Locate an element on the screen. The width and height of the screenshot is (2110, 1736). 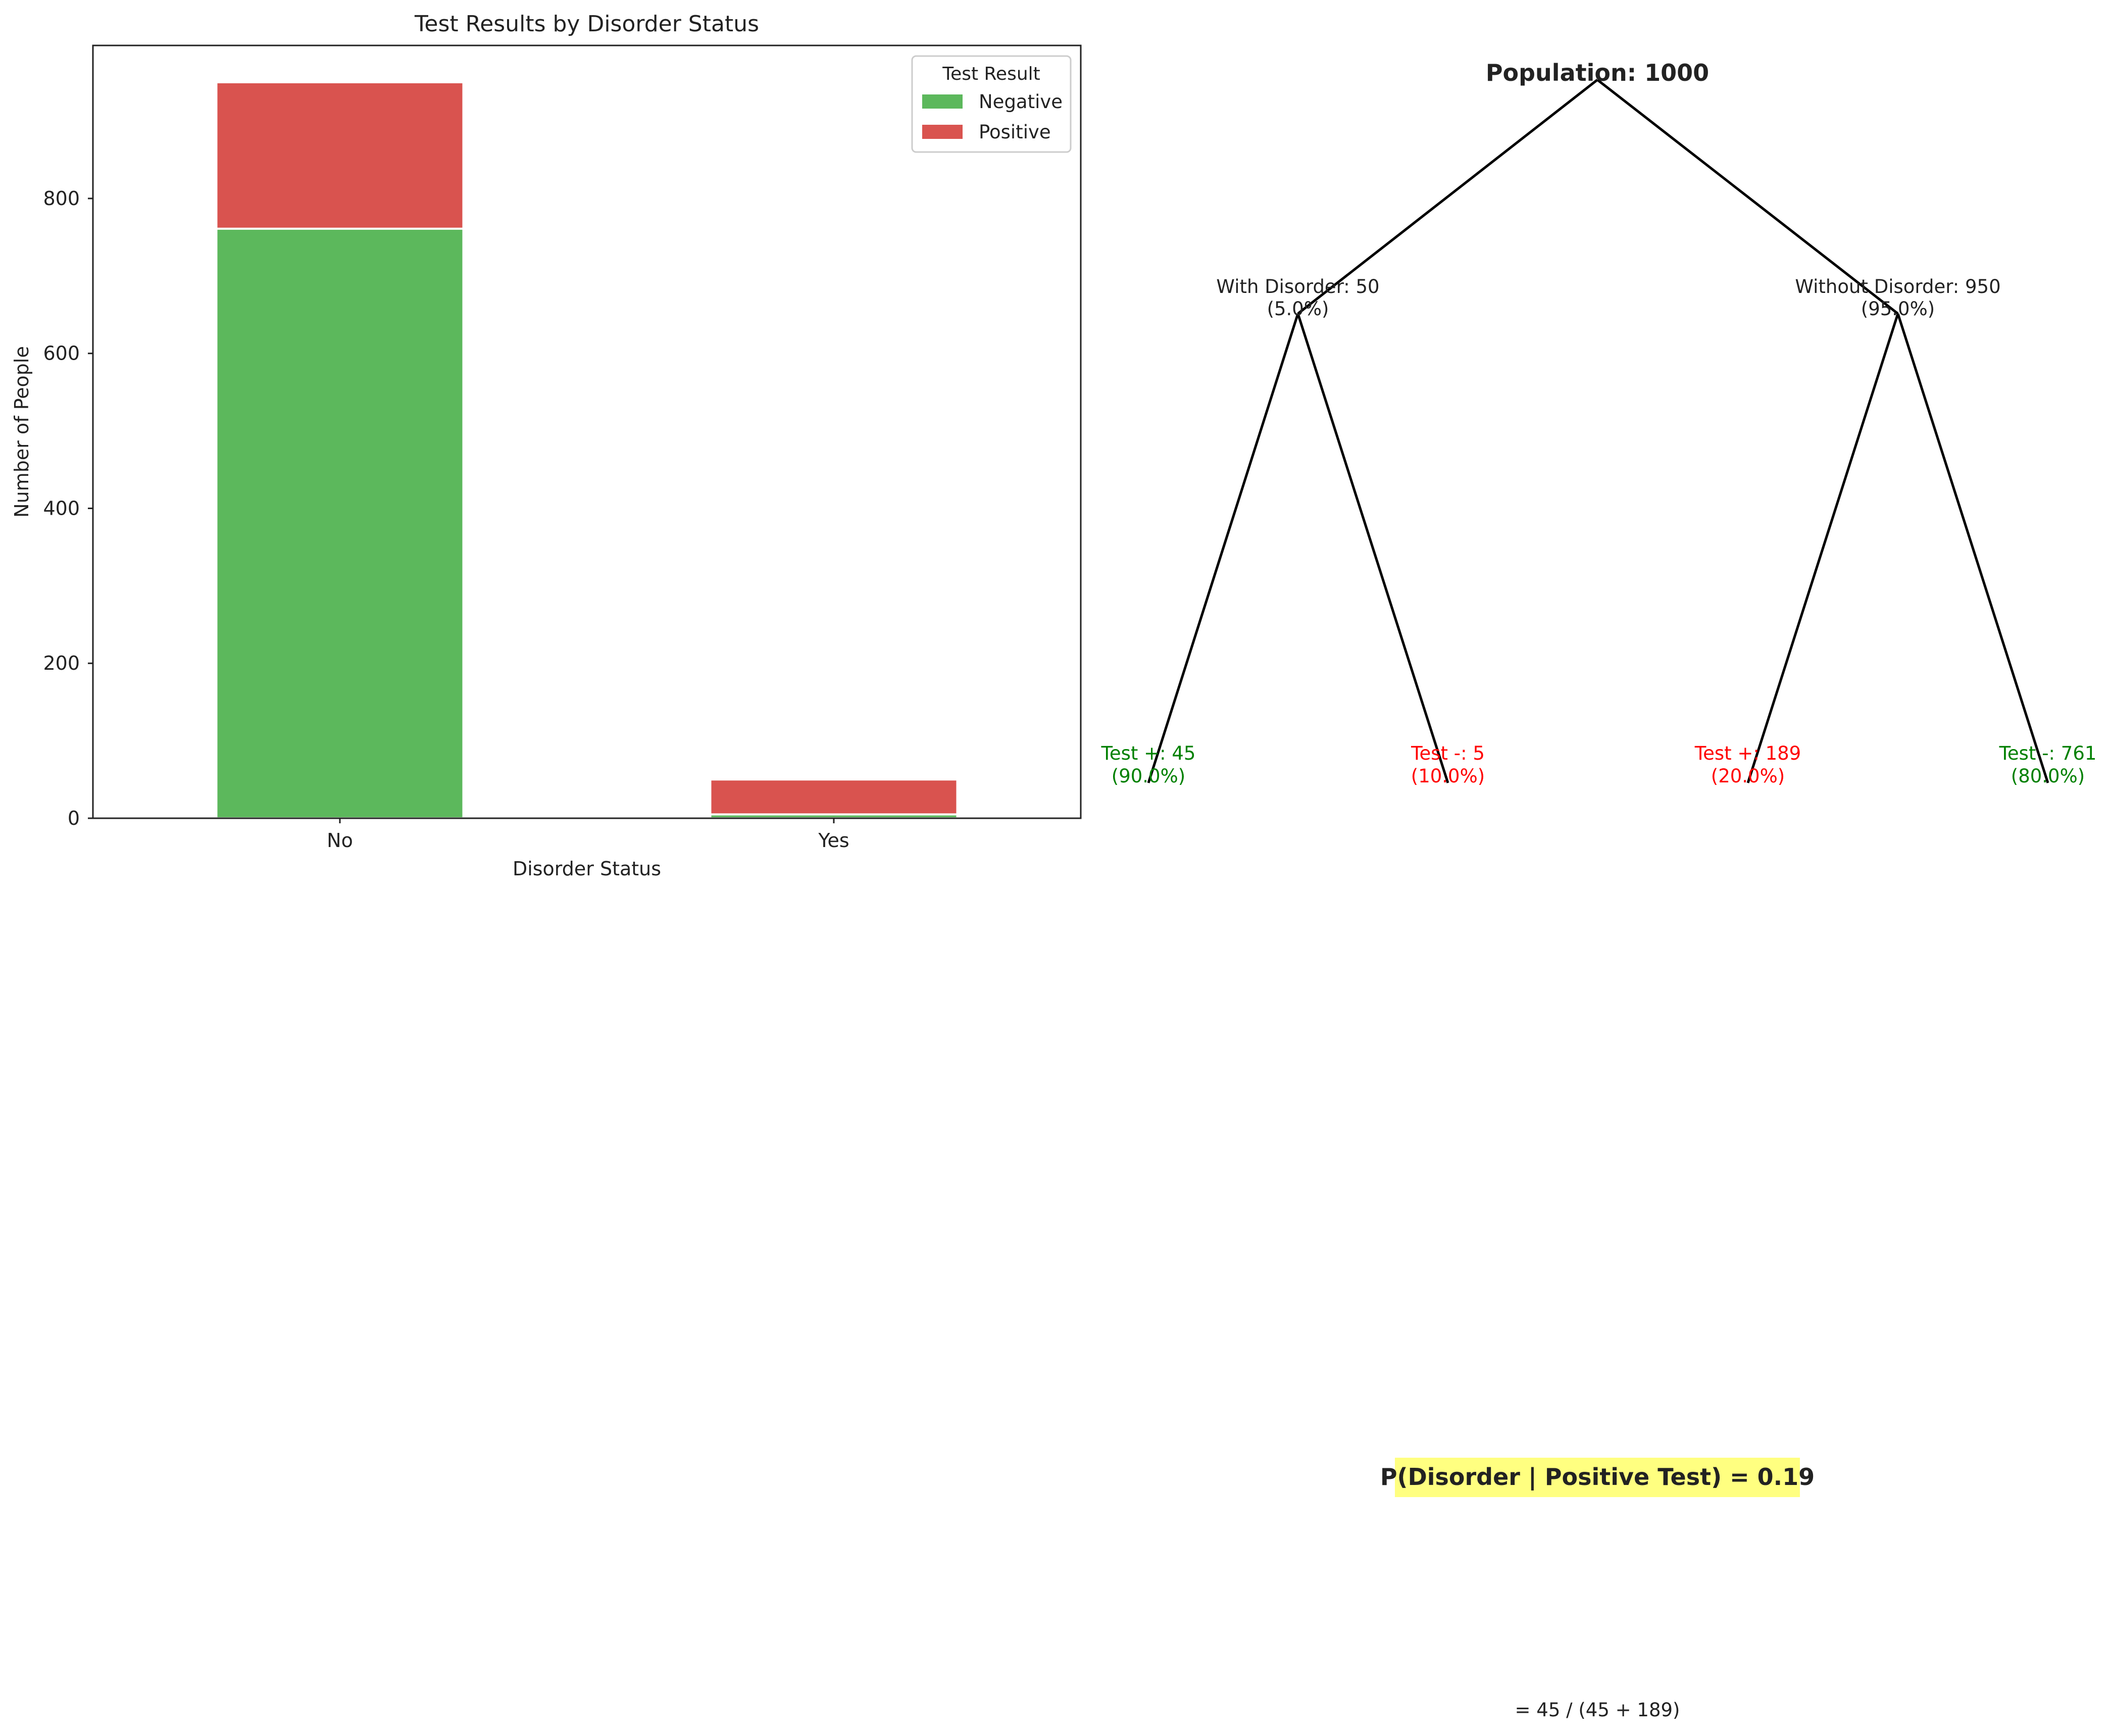
y-axis-ticks: 0 200 400 600 800 is located at coordinates (68, 508).